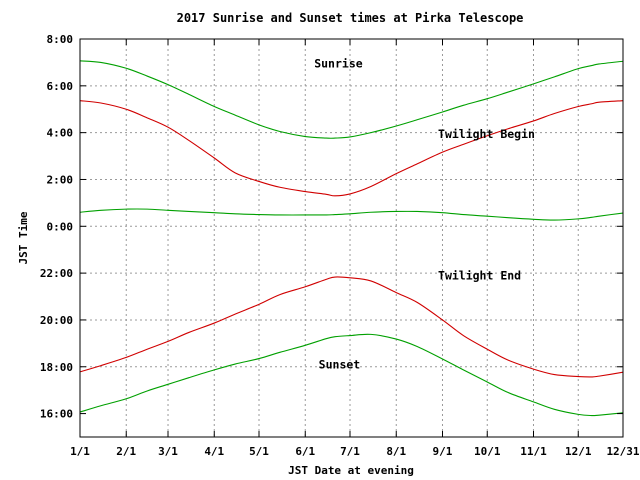  What do you see at coordinates (56, 273) in the screenshot?
I see `y-tick-label: 22:00` at bounding box center [56, 273].